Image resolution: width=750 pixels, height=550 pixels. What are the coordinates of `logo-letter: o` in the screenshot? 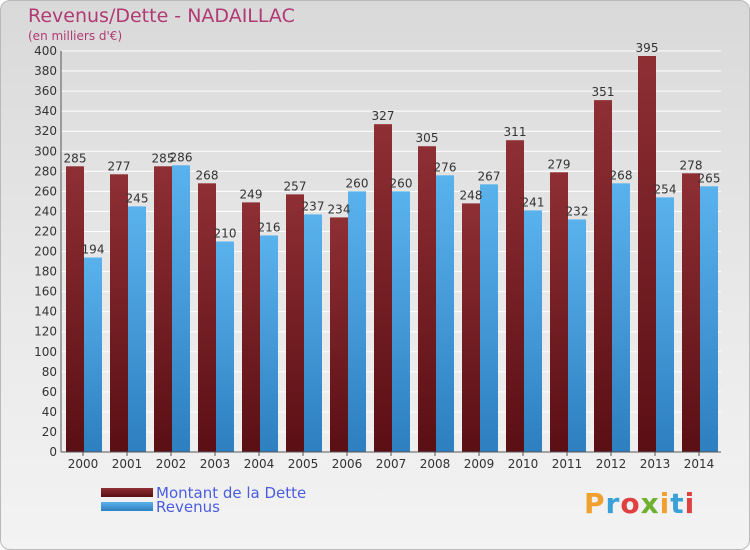 It's located at (630, 503).